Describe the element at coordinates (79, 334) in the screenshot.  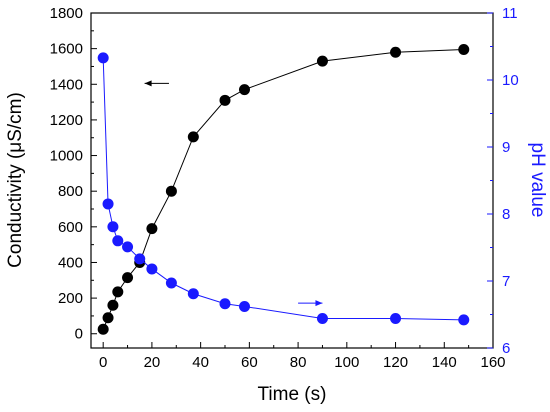
I see `left-y-tick-label: 0` at that location.